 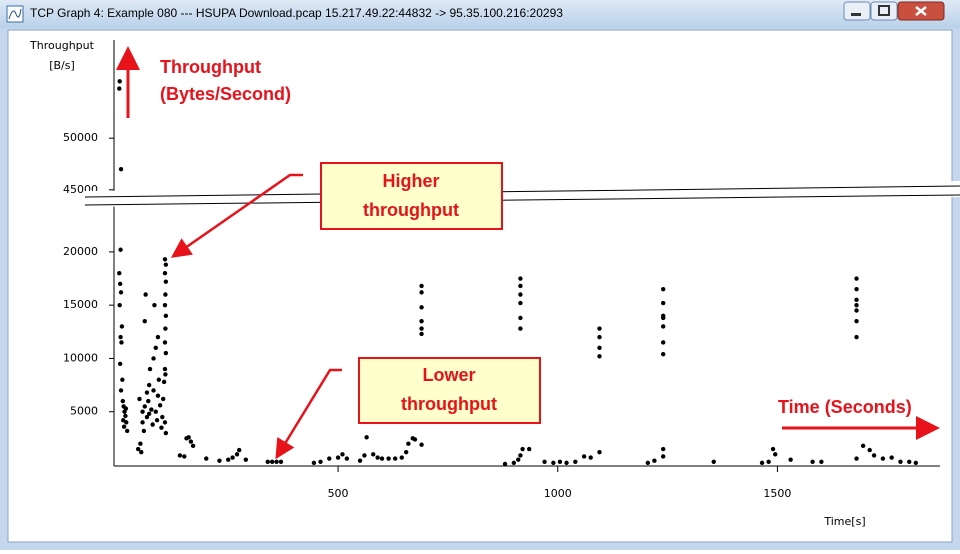 I want to click on app-icon, so click(x=15, y=14).